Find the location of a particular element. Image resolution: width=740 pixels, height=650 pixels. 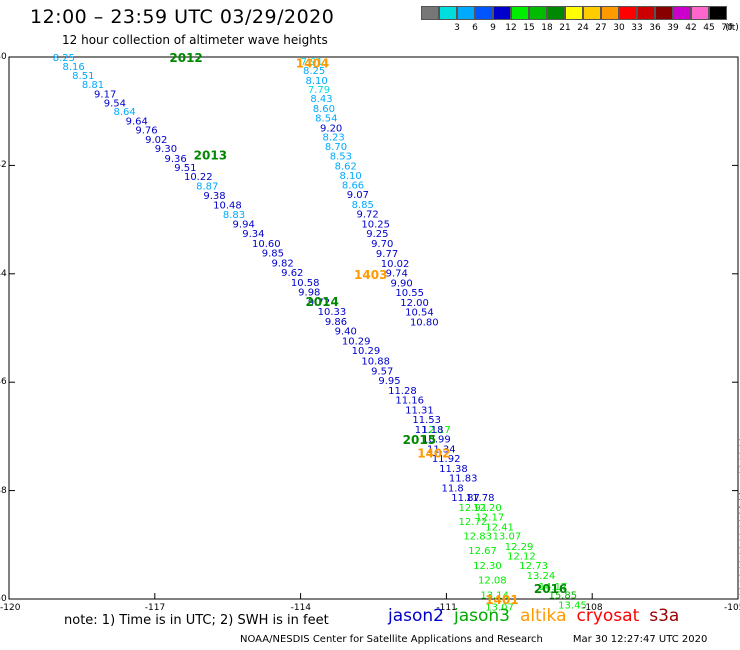

data-point: 9.77 is located at coordinates (387, 254).